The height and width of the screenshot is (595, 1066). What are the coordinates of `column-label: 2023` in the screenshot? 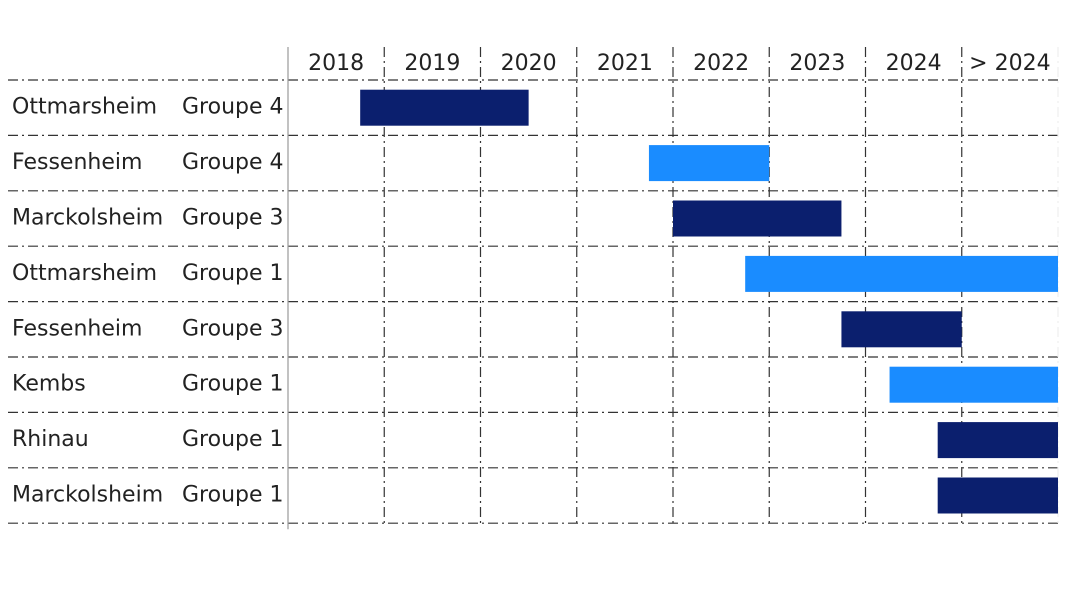 It's located at (817, 63).